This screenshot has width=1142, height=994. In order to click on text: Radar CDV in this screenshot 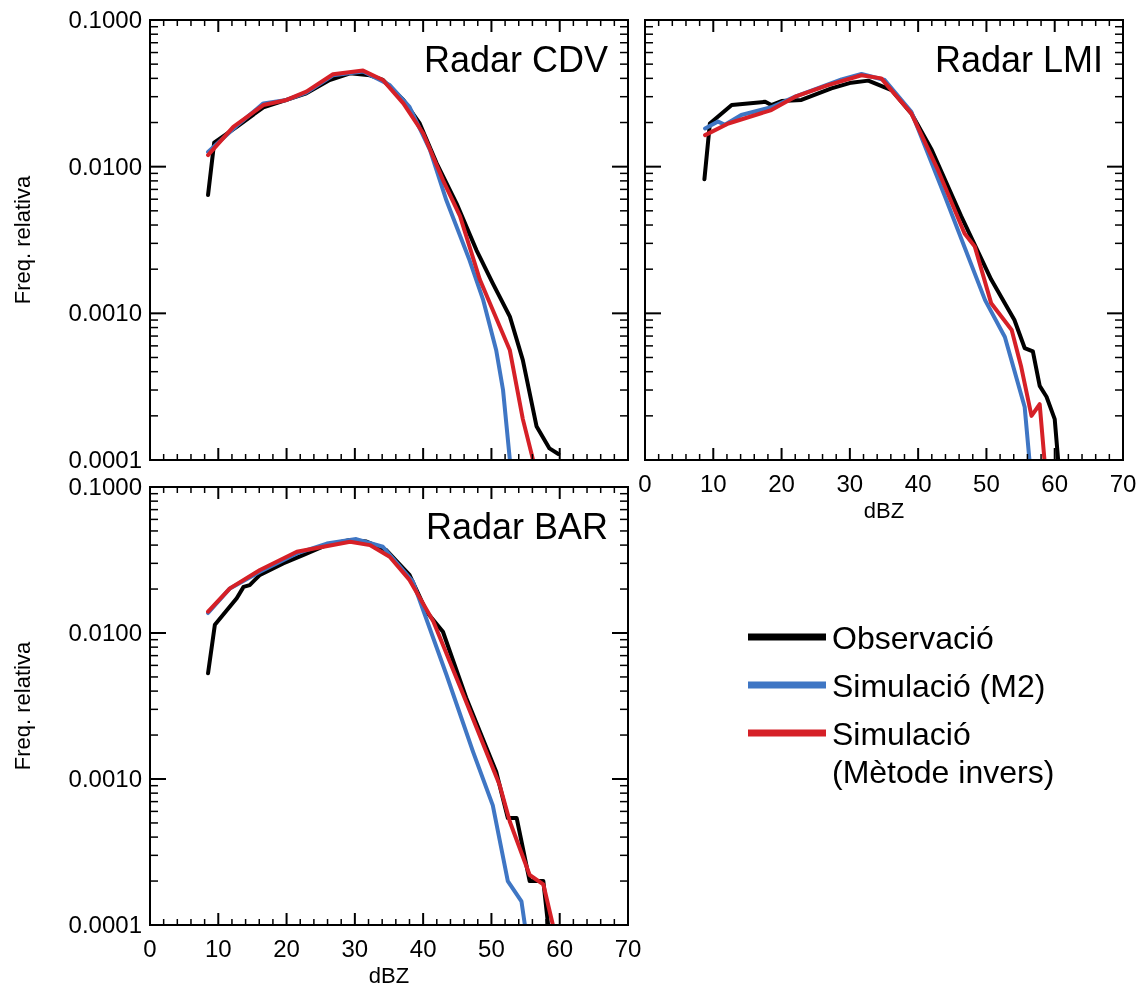, I will do `click(515, 59)`.